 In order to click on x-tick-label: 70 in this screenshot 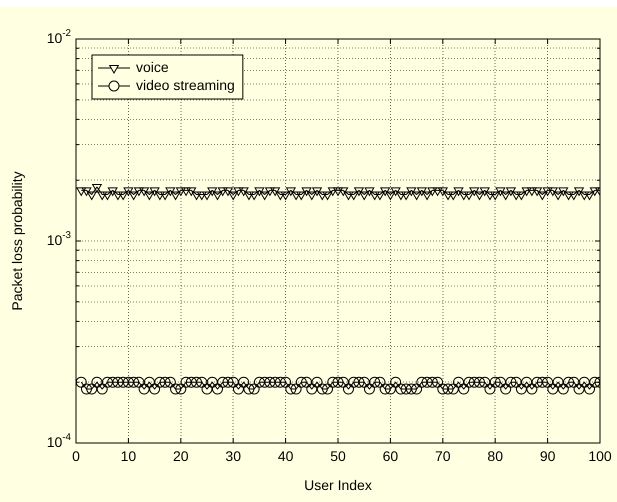, I will do `click(443, 456)`.